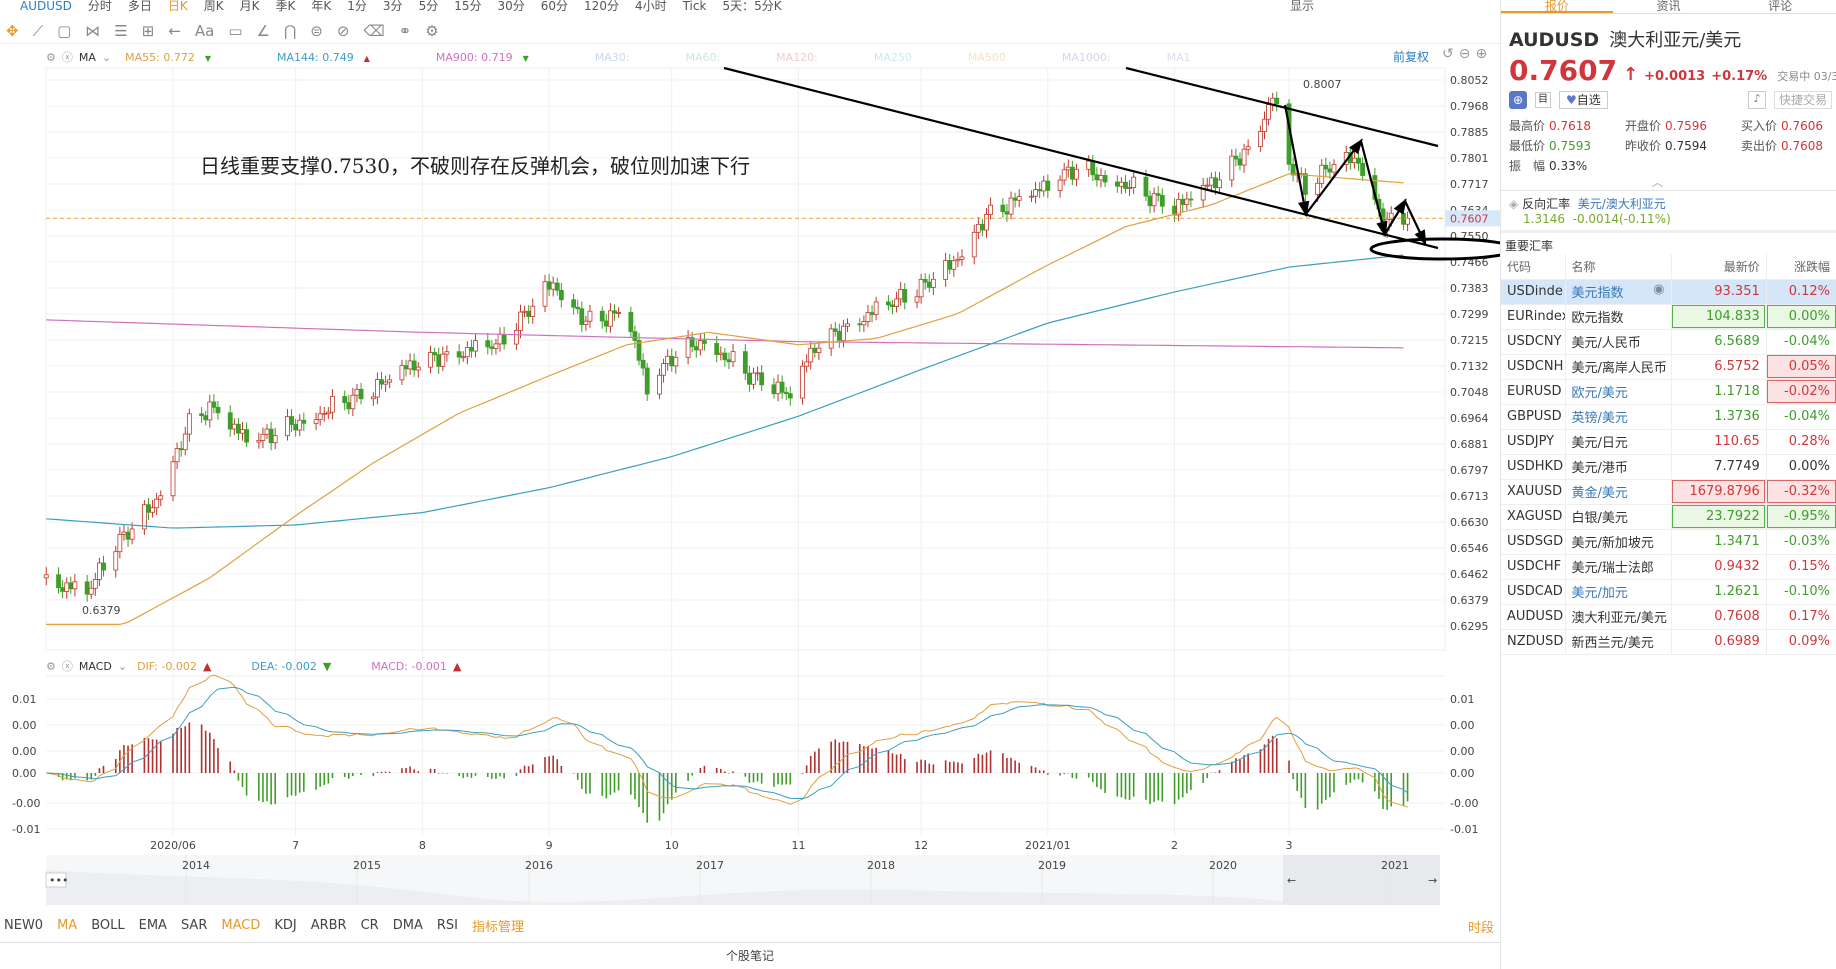 The width and height of the screenshot is (1836, 969). Describe the element at coordinates (1668, 317) in the screenshot. I see `table-row: EURindex 欧元指数 104.833 0.00%` at that location.